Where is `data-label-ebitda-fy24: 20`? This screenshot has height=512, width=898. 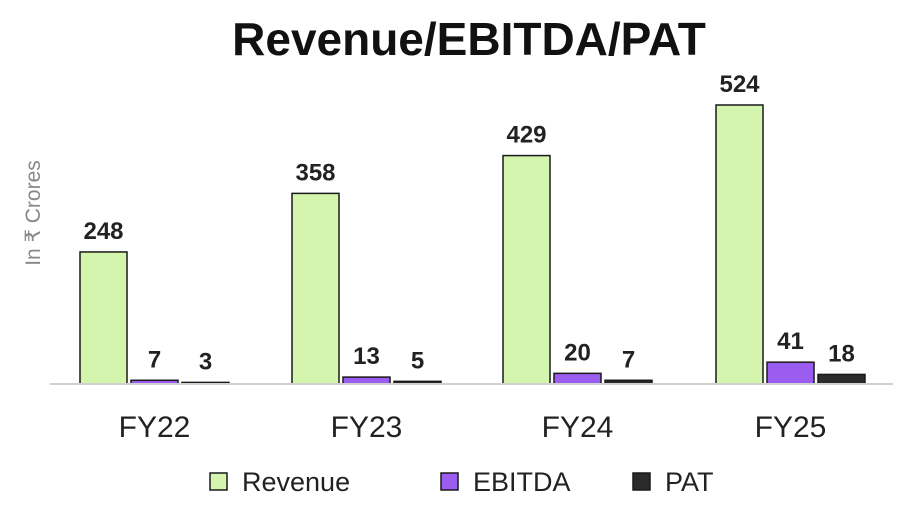
data-label-ebitda-fy24: 20 is located at coordinates (577, 352).